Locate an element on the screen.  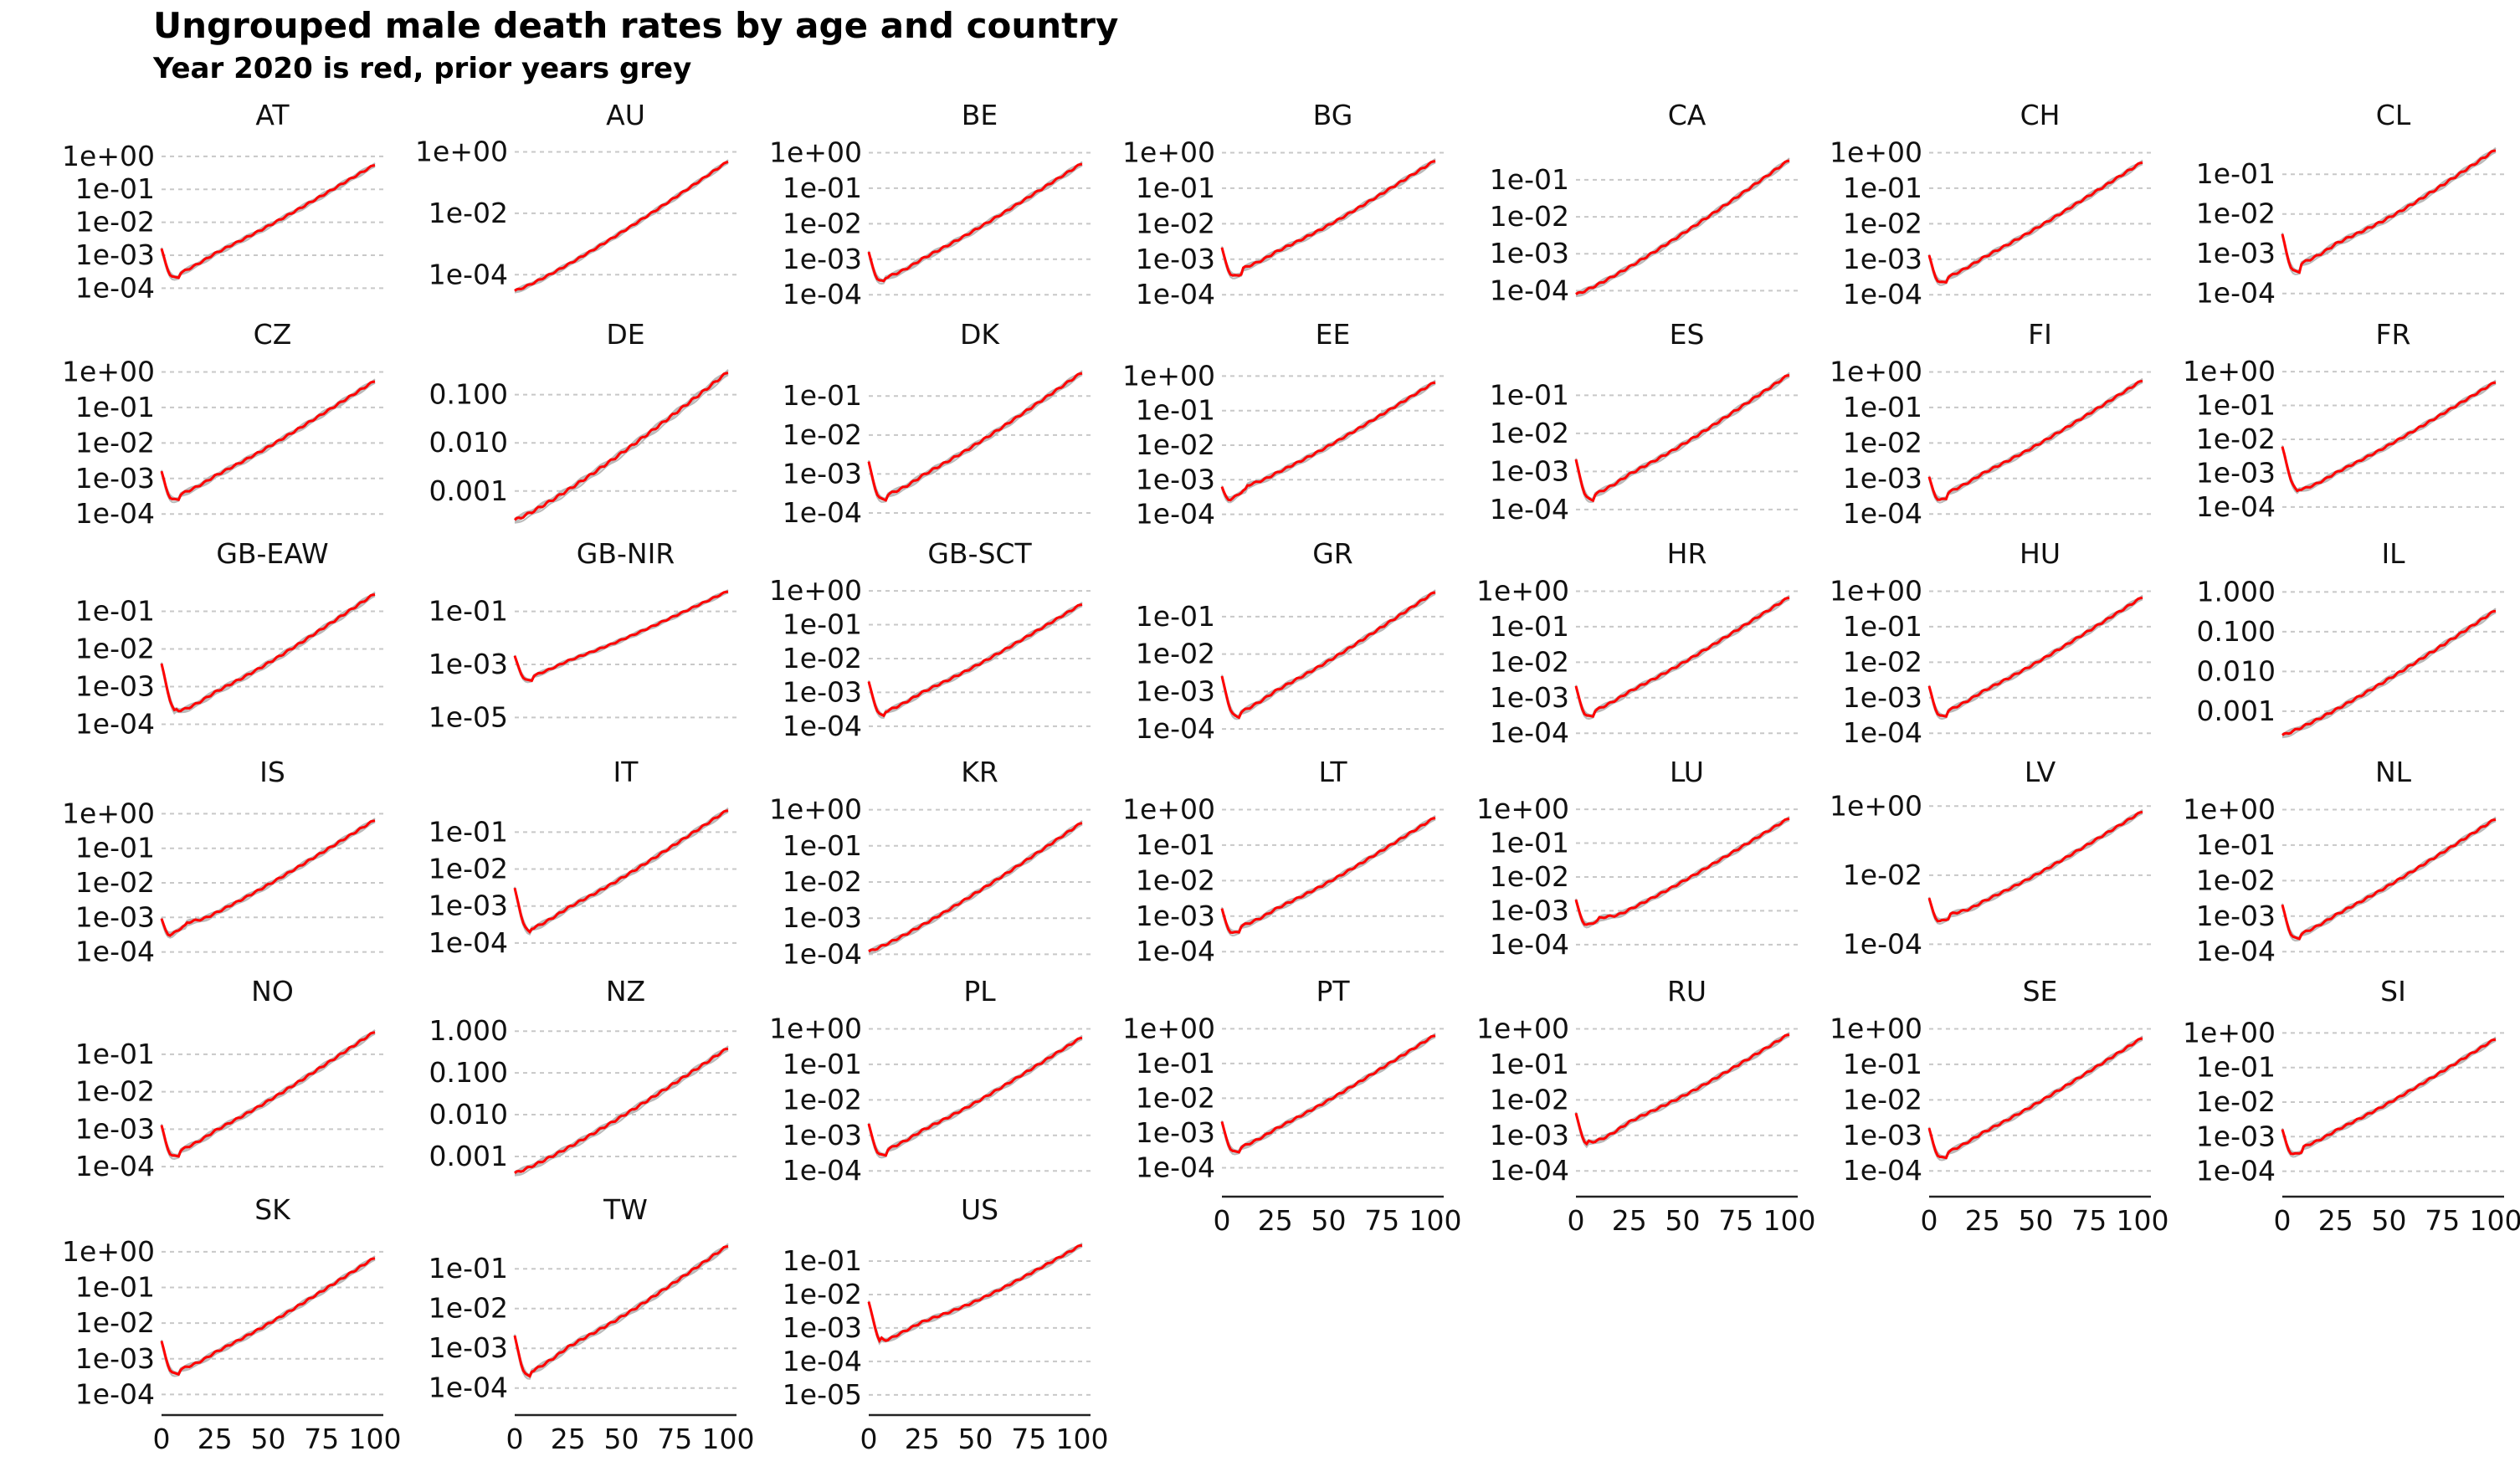
panel-title: BG is located at coordinates (1333, 115).